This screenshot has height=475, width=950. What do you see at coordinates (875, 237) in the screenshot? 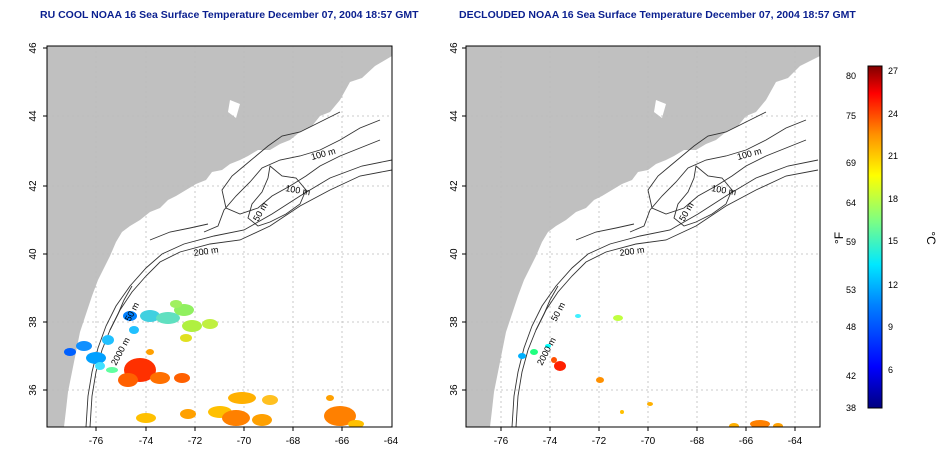
I see `colorbar-gradient` at bounding box center [875, 237].